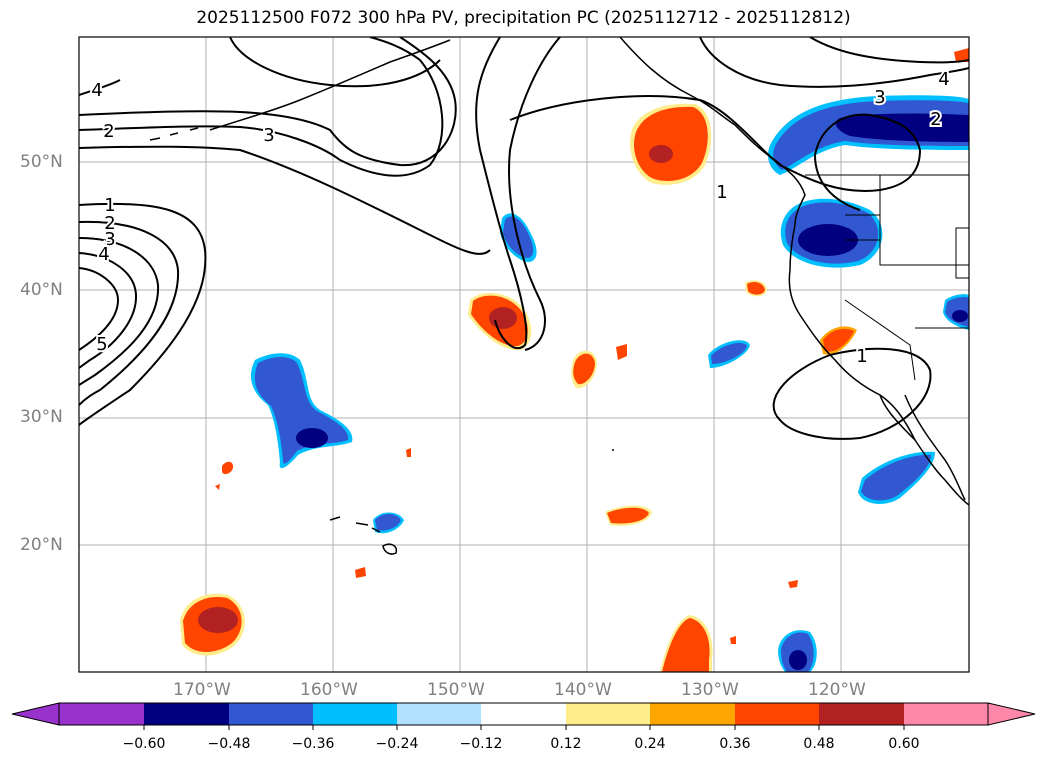 This screenshot has height=765, width=1047. What do you see at coordinates (904, 744) in the screenshot?
I see `colorbar-tick: 0.60` at bounding box center [904, 744].